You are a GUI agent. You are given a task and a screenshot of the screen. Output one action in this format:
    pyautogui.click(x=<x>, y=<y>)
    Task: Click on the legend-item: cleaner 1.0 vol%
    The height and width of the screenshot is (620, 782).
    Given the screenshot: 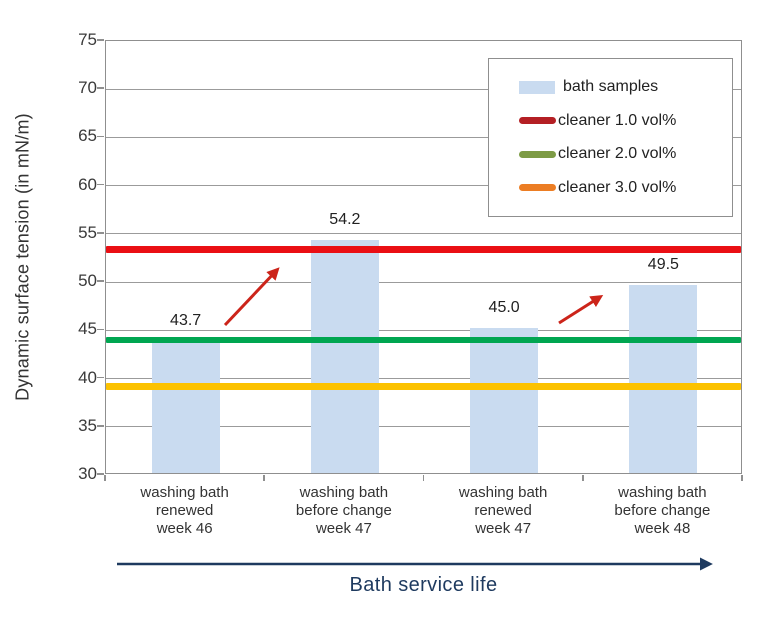 What is the action you would take?
    pyautogui.click(x=610, y=121)
    